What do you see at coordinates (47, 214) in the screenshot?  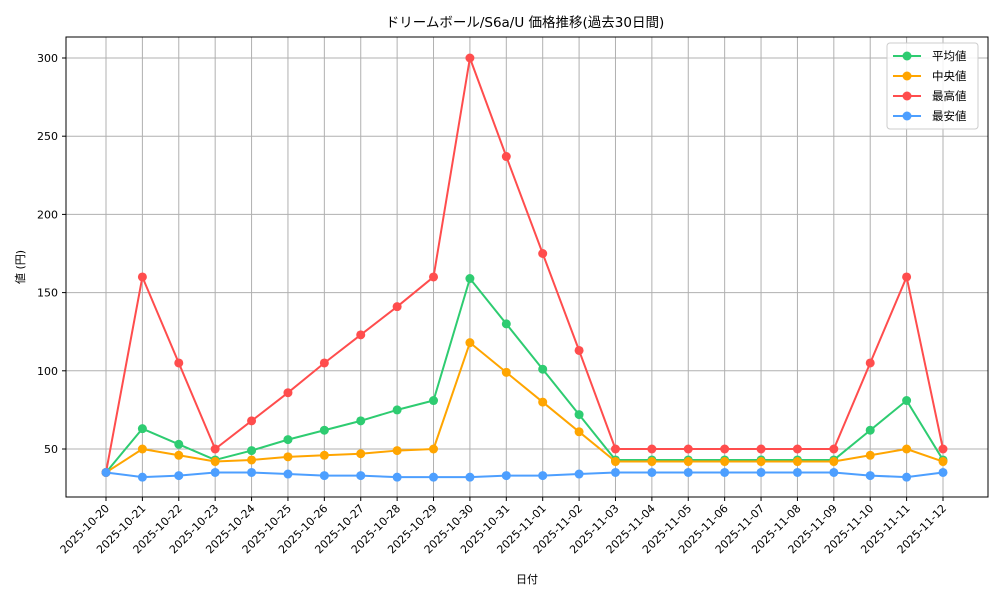 I see `y-tick-label: 200` at bounding box center [47, 214].